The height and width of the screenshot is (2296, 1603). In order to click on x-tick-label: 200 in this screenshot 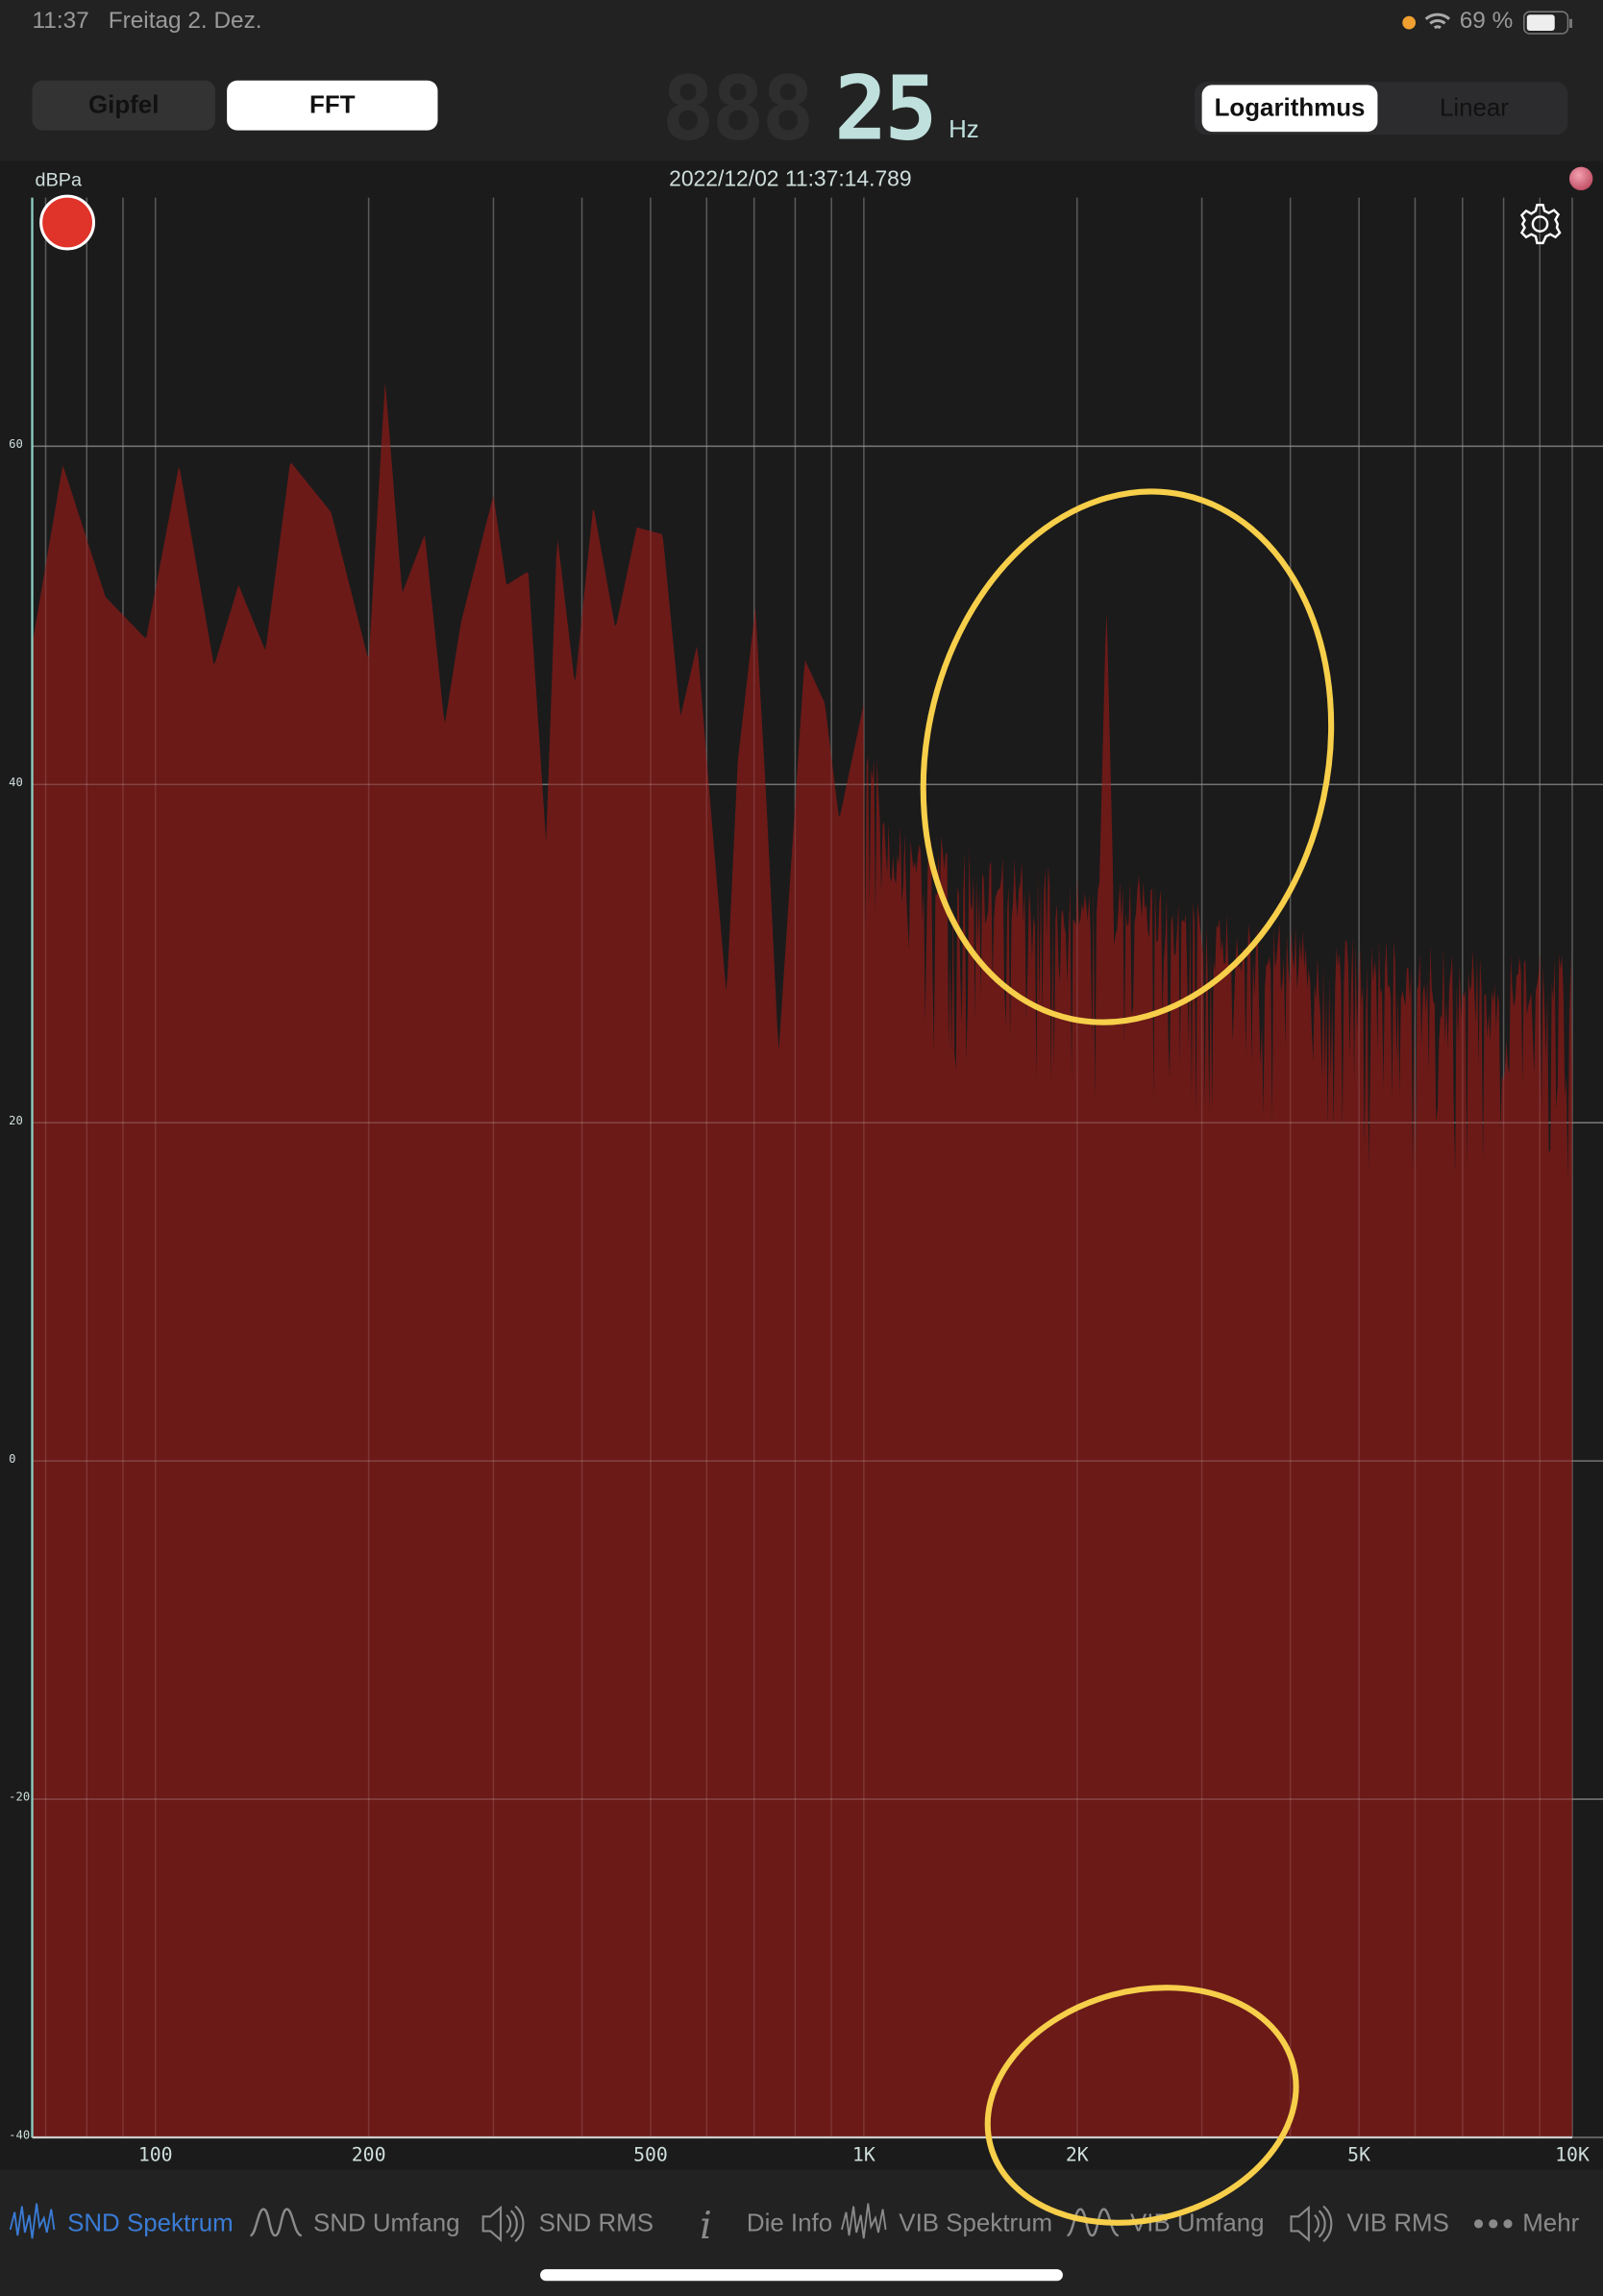, I will do `click(368, 2155)`.